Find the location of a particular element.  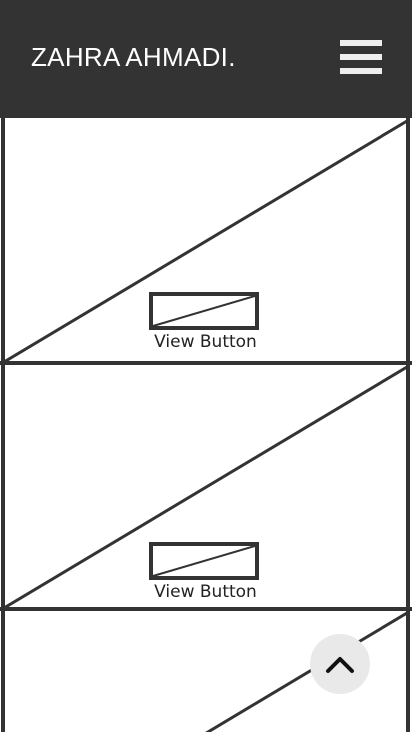

menu-button is located at coordinates (361, 58).